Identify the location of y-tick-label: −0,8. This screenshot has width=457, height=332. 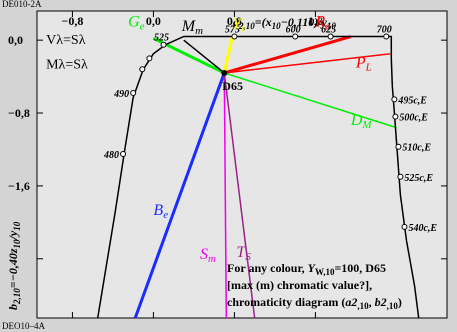
(19, 113).